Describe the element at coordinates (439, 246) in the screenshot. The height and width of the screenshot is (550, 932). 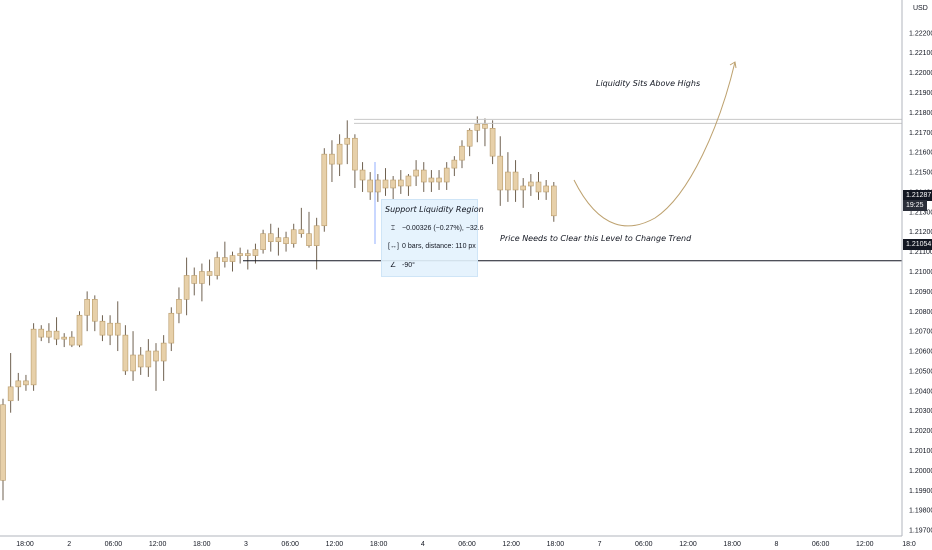
I see `bars-range-value: 0 bars, distance: 110 px` at that location.